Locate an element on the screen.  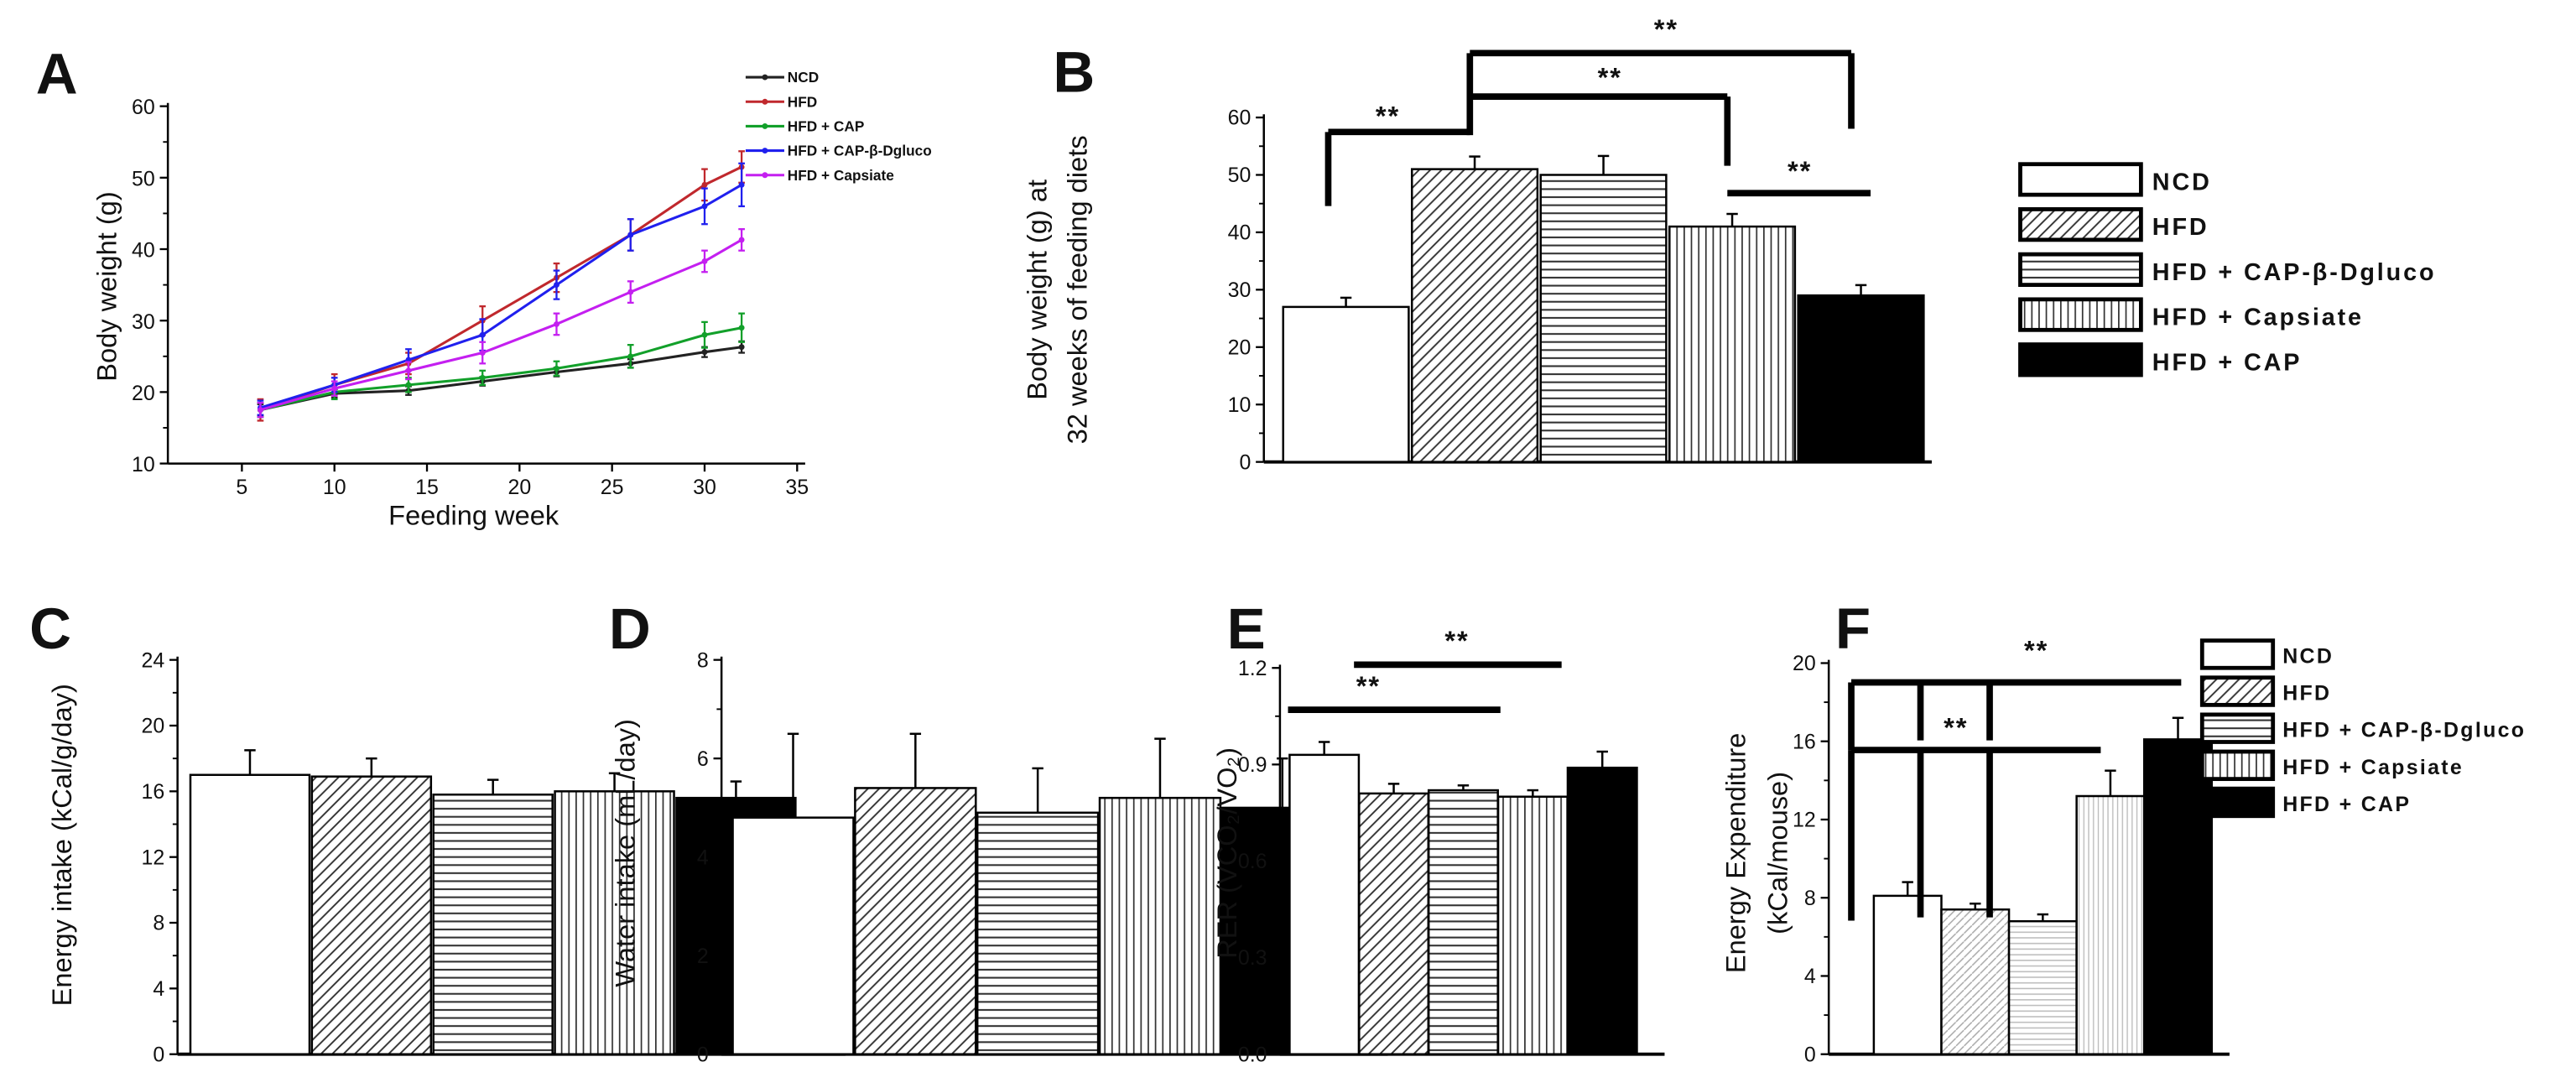
series-hfd-cap is located at coordinates (501, 365).